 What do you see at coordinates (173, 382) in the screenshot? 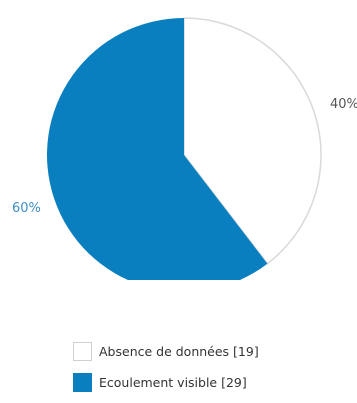
I see `legend-label-ecoulement: Ecoulement visible [29]` at bounding box center [173, 382].